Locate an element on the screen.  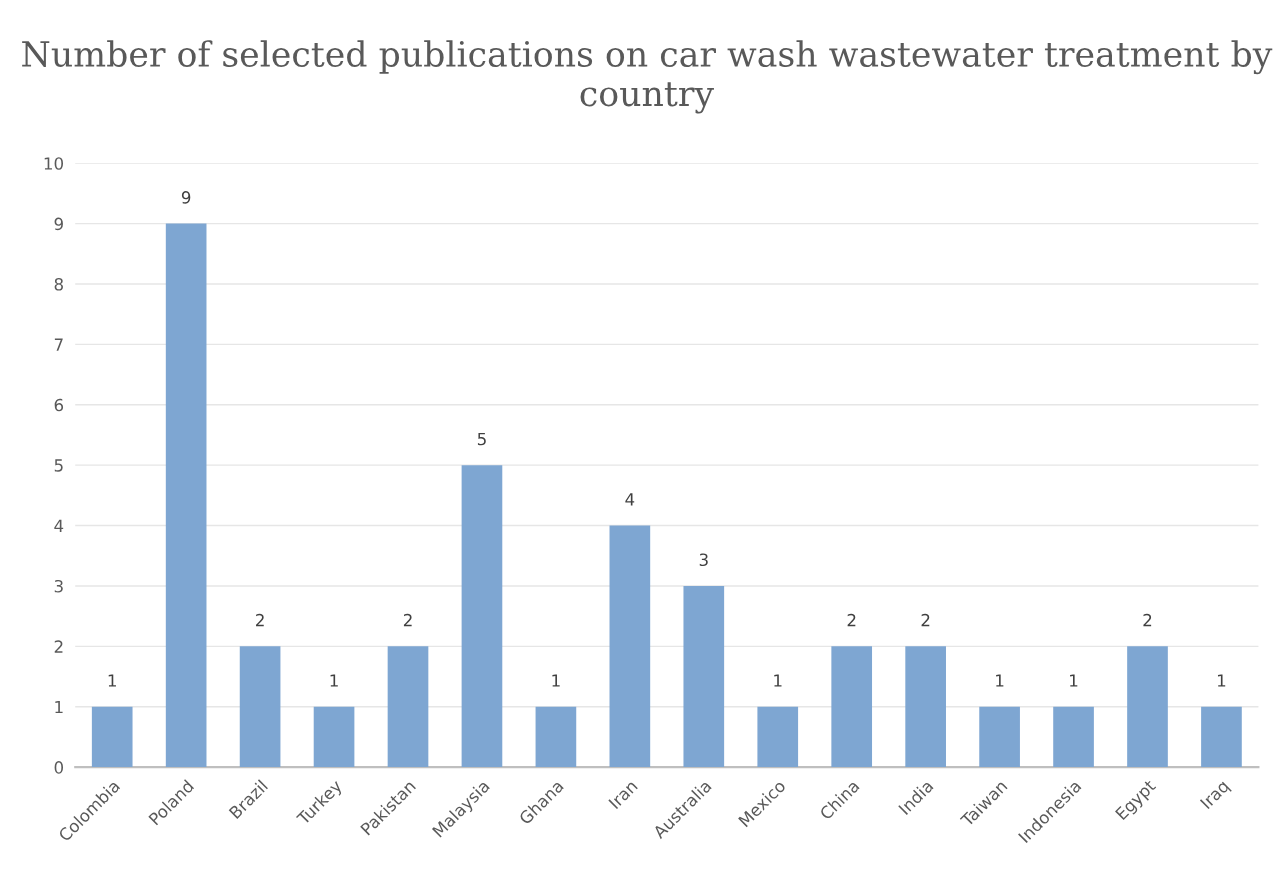
y-tick-label: 7 is located at coordinates (58, 344).